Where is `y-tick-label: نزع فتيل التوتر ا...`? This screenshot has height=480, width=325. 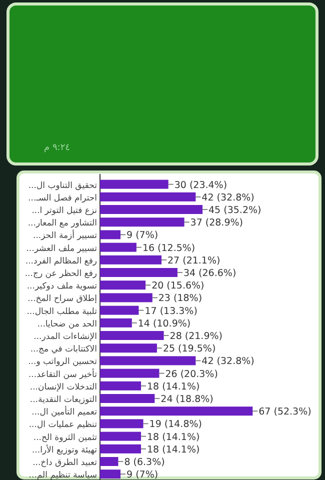 y-tick-label: نزع فتيل التوتر ا... is located at coordinates (64, 211).